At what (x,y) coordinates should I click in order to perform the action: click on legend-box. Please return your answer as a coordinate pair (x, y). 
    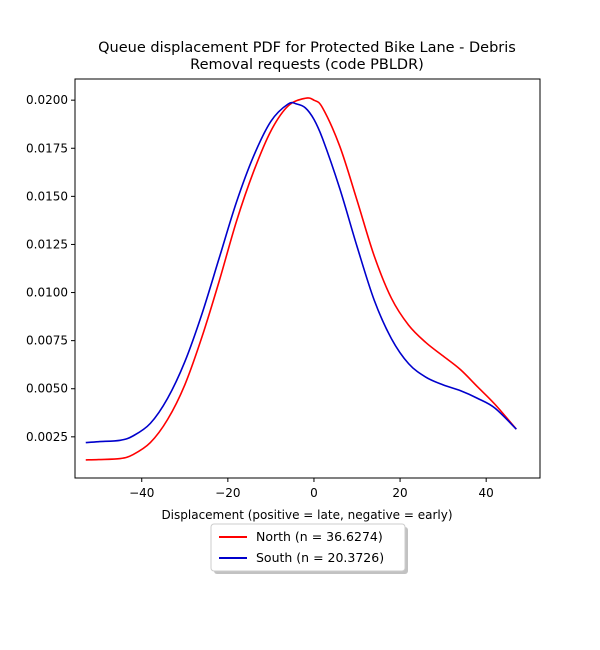
    Looking at the image, I should click on (308, 547).